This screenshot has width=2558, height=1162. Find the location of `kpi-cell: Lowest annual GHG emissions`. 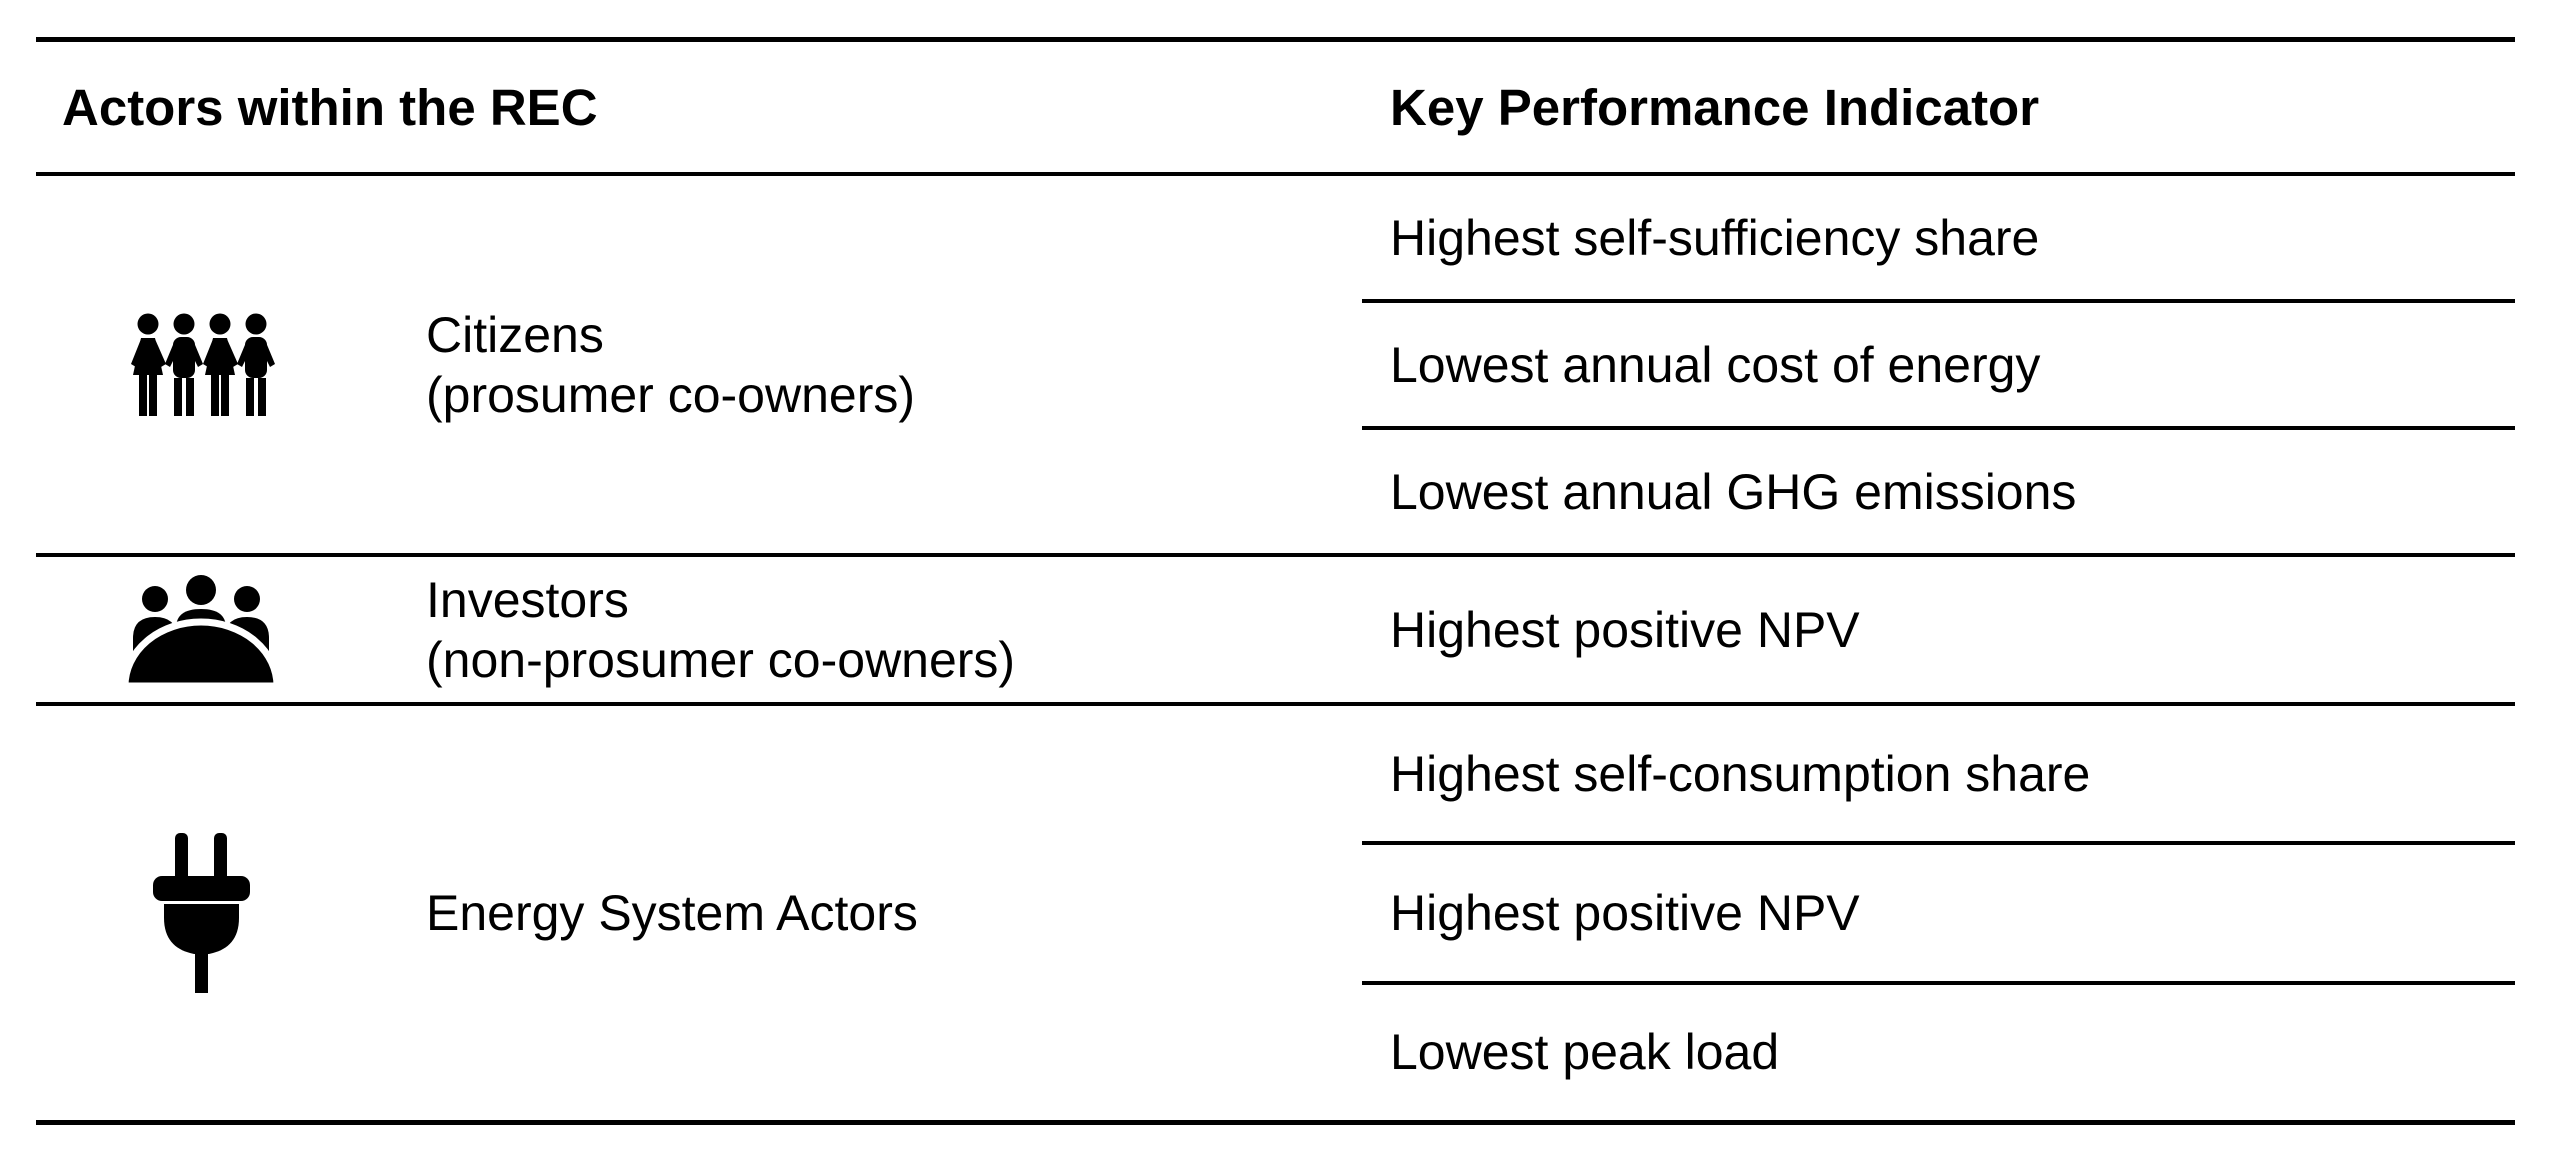

kpi-cell: Lowest annual GHG emissions is located at coordinates (1733, 491).